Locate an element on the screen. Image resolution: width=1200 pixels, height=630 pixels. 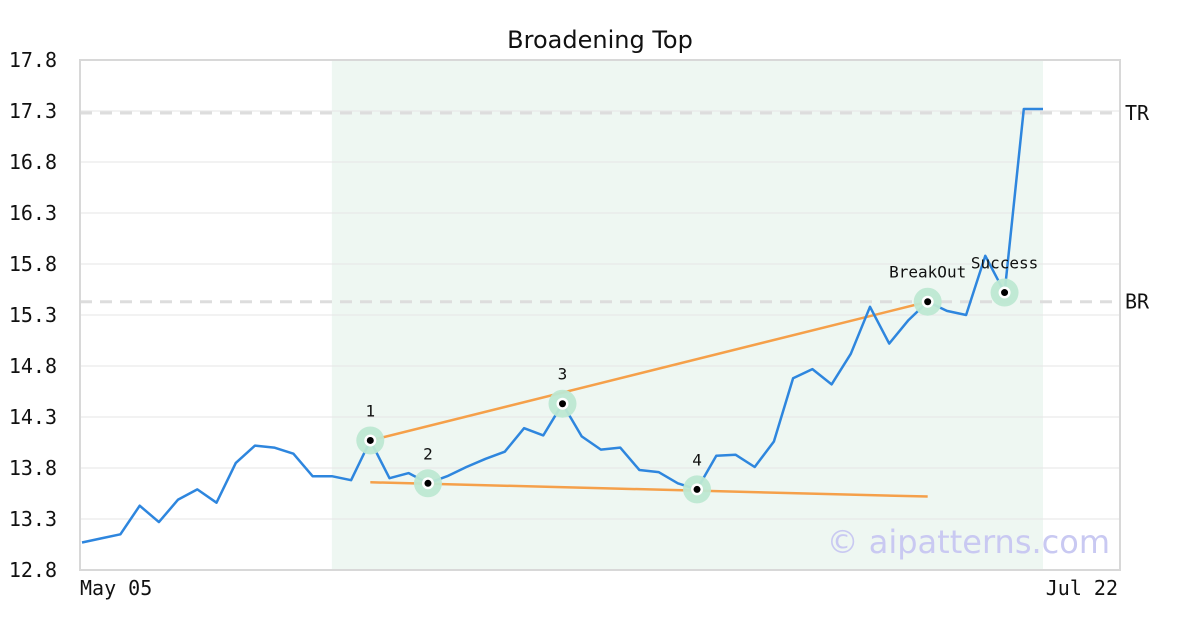
y-tick-label: 16.8 is located at coordinates (33, 162).